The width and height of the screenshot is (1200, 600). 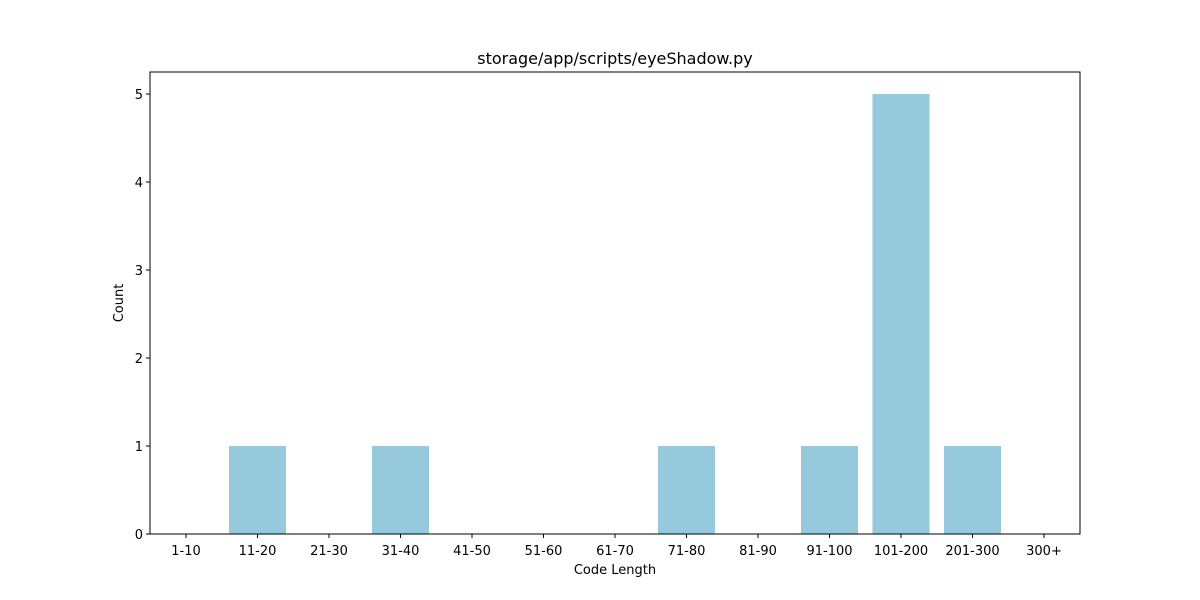 What do you see at coordinates (972, 551) in the screenshot?
I see `x-tick-label: 201-300` at bounding box center [972, 551].